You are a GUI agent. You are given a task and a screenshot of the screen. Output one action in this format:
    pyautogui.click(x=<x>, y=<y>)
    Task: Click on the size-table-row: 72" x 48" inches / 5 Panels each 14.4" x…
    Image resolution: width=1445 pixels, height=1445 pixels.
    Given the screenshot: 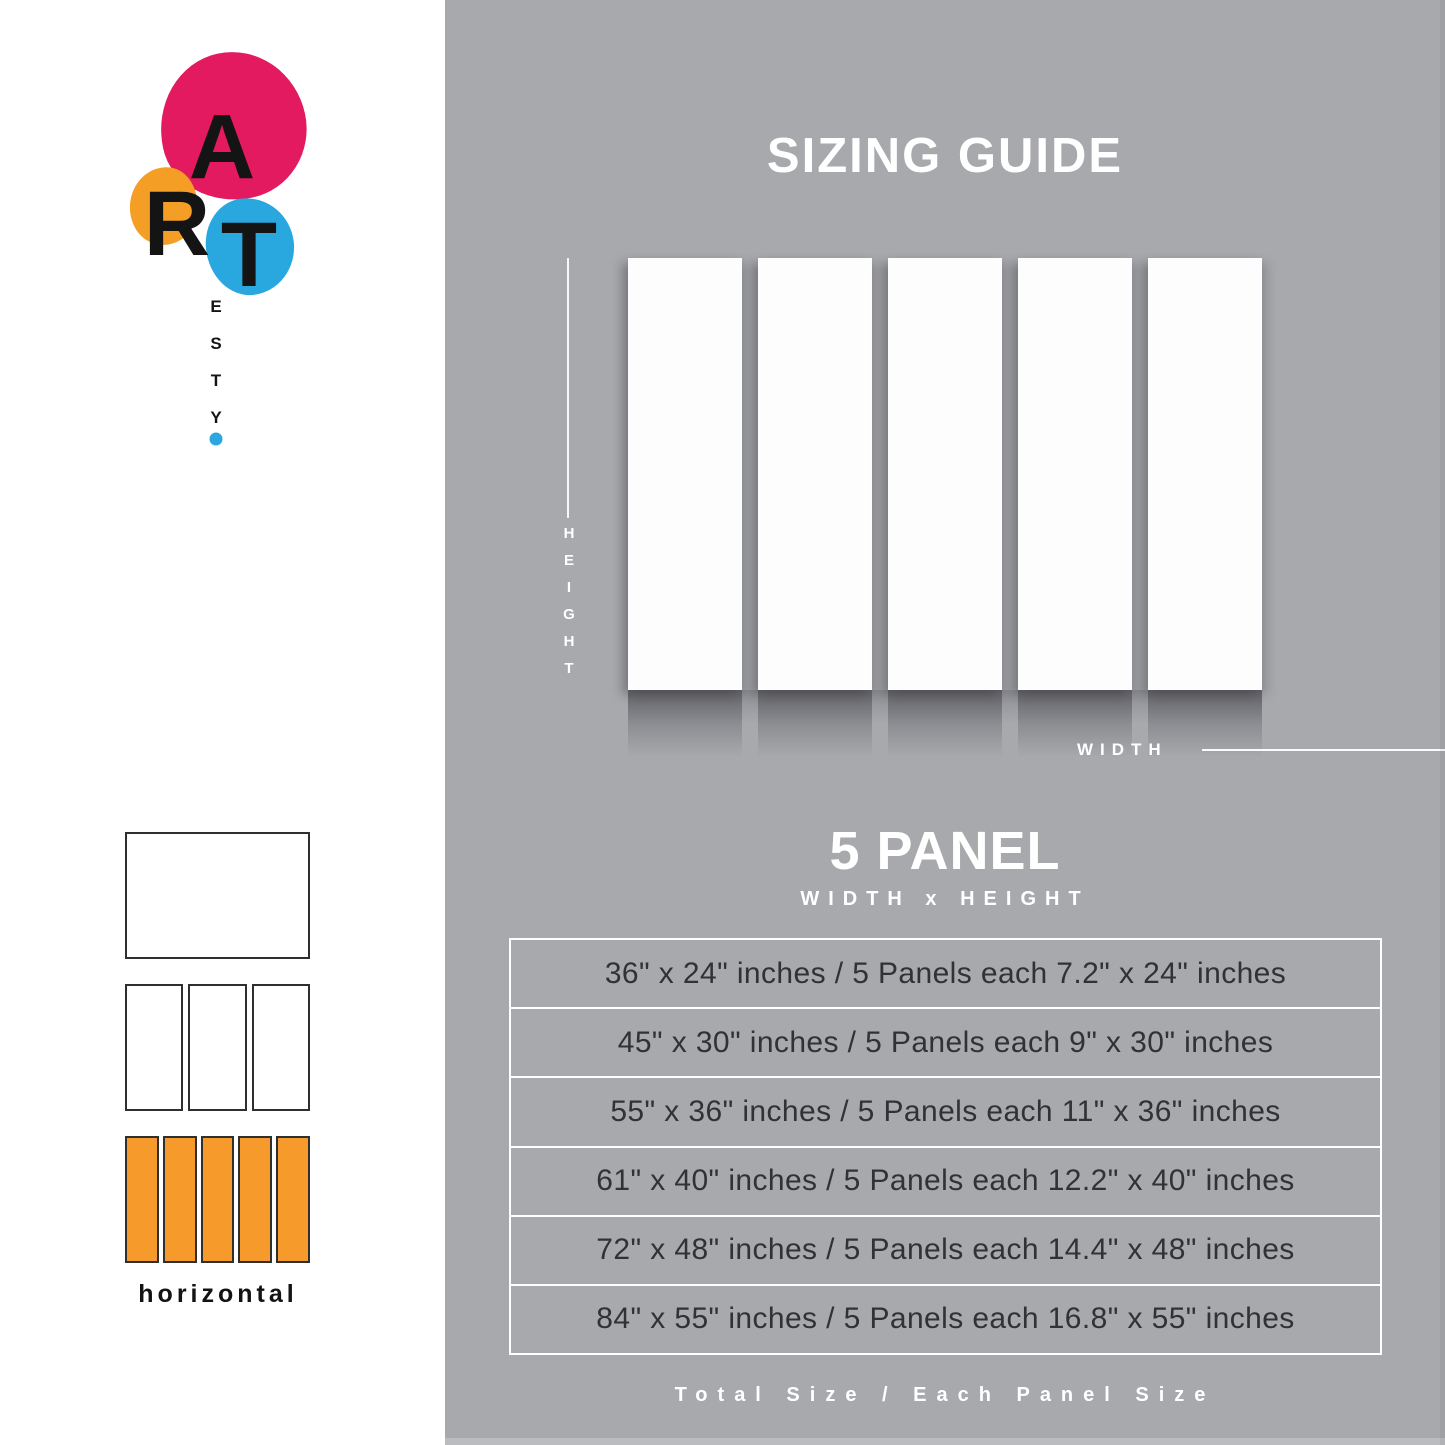 What is the action you would take?
    pyautogui.click(x=945, y=1251)
    